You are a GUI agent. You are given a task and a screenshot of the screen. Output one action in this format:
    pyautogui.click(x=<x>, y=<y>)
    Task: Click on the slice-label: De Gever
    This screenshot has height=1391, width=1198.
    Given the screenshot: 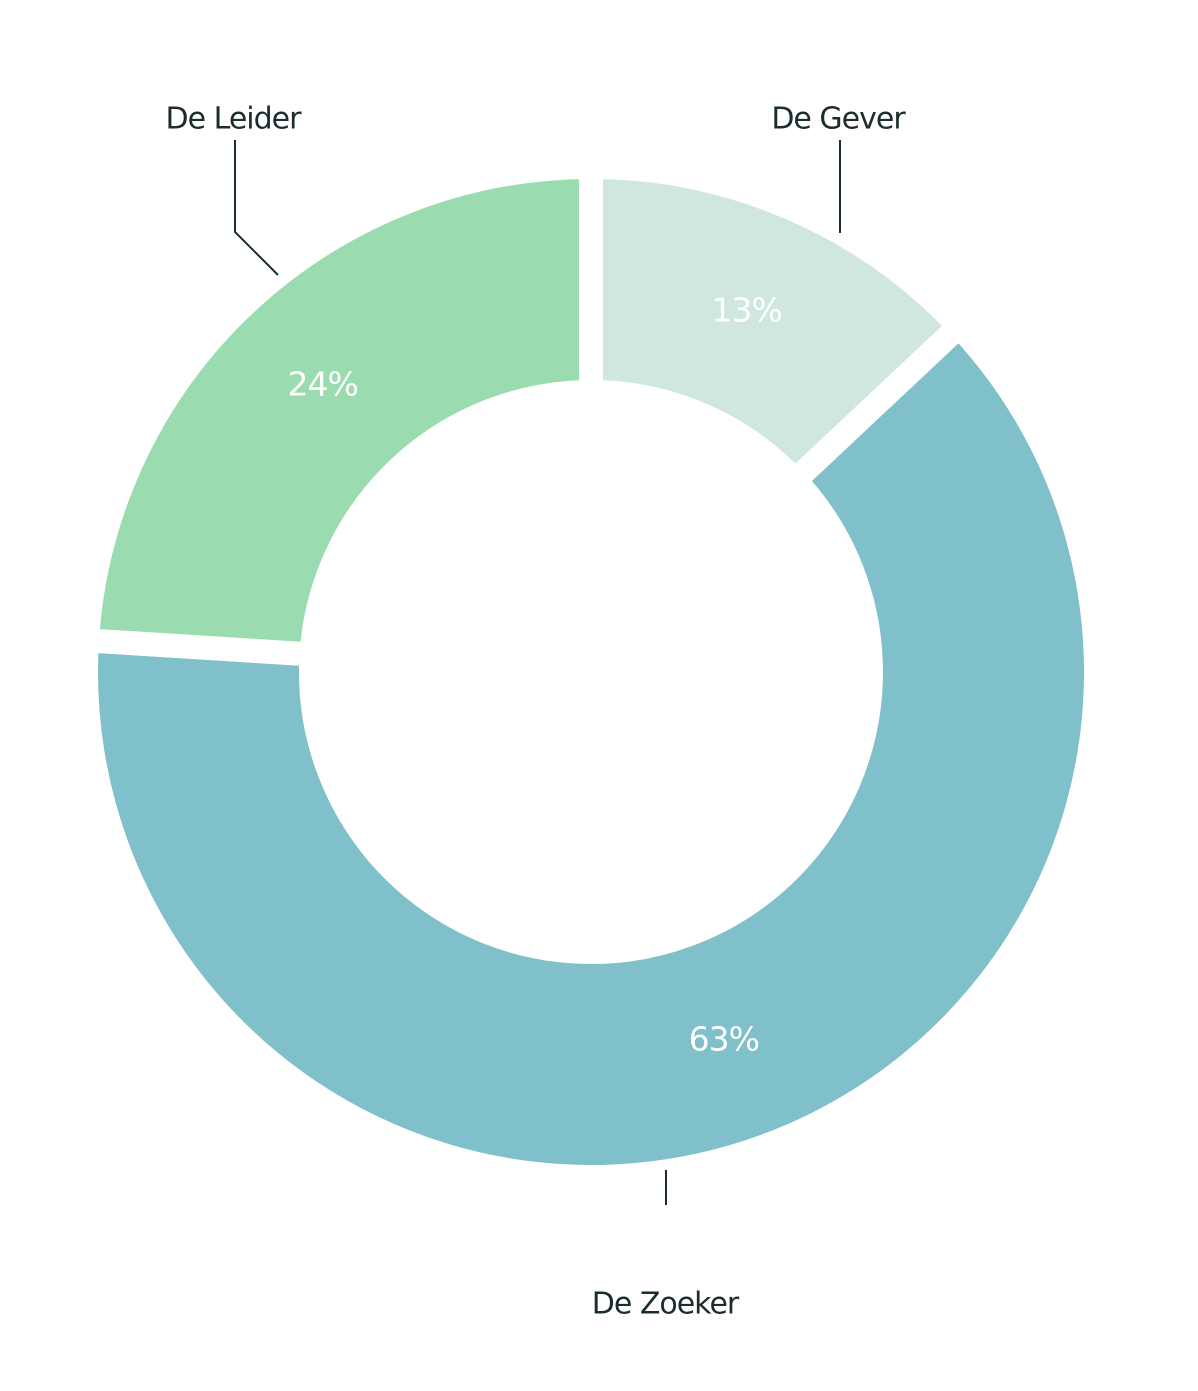 What is the action you would take?
    pyautogui.click(x=838, y=119)
    